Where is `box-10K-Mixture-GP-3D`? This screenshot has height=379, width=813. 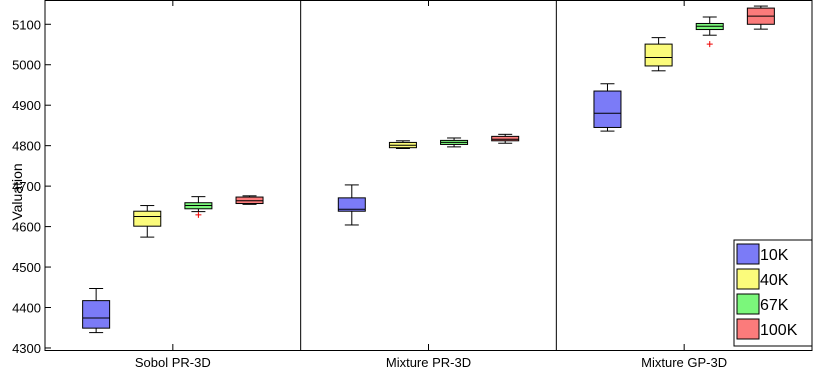 box-10K-Mixture-GP-3D is located at coordinates (607, 107).